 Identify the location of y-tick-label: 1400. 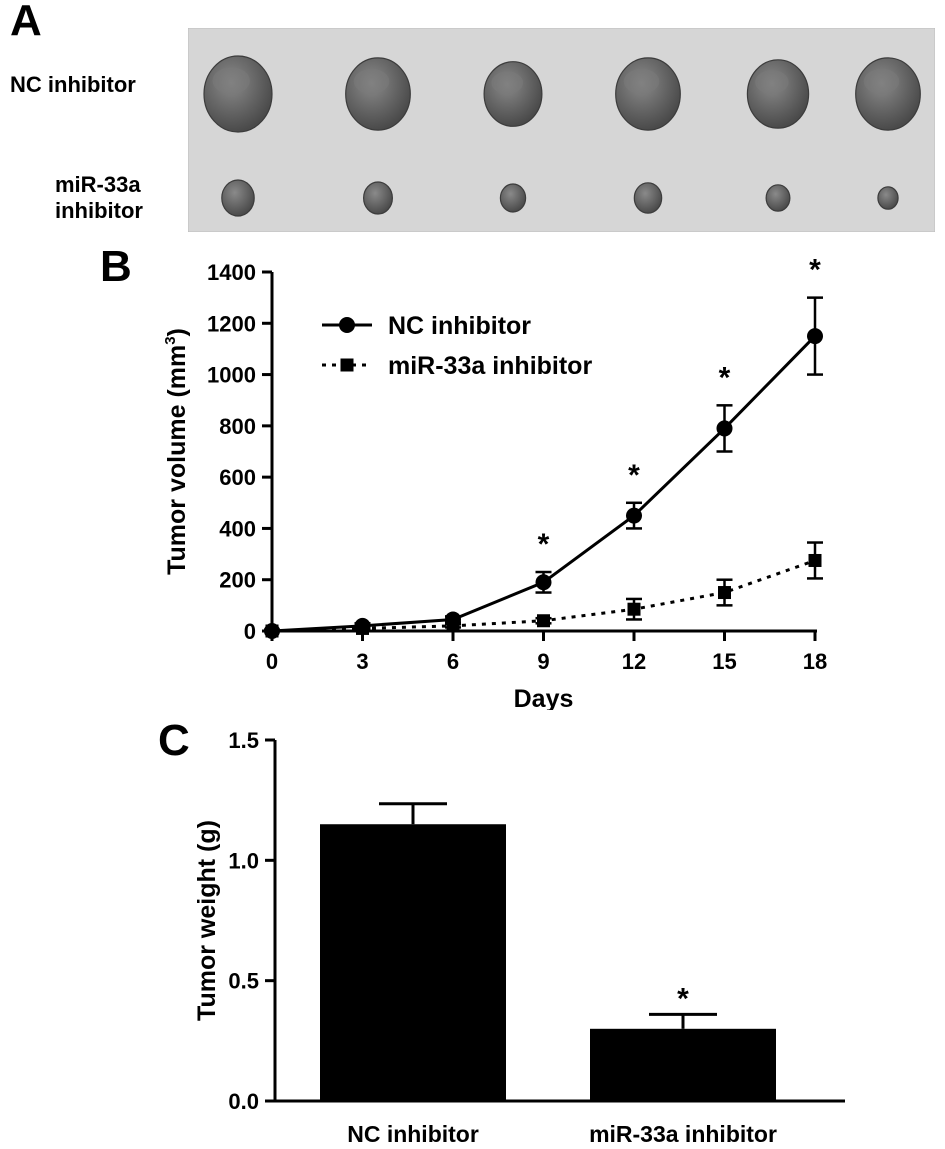
(231, 272).